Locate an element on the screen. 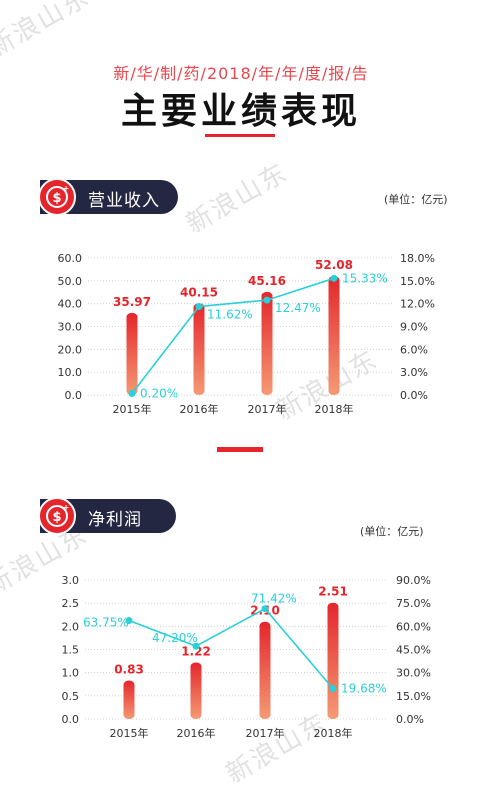  bar-value-label: 45.16 is located at coordinates (267, 281).